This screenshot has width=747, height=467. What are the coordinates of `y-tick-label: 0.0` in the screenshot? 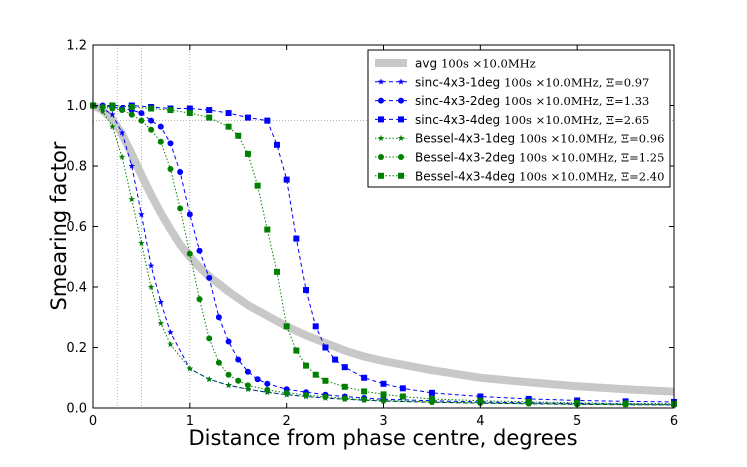 It's located at (76, 409).